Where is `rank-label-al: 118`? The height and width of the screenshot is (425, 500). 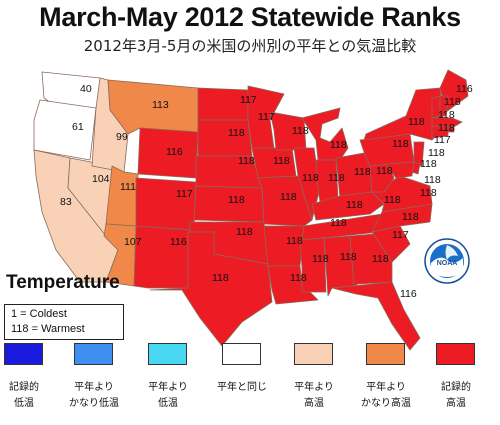 rank-label-al: 118 is located at coordinates (348, 257).